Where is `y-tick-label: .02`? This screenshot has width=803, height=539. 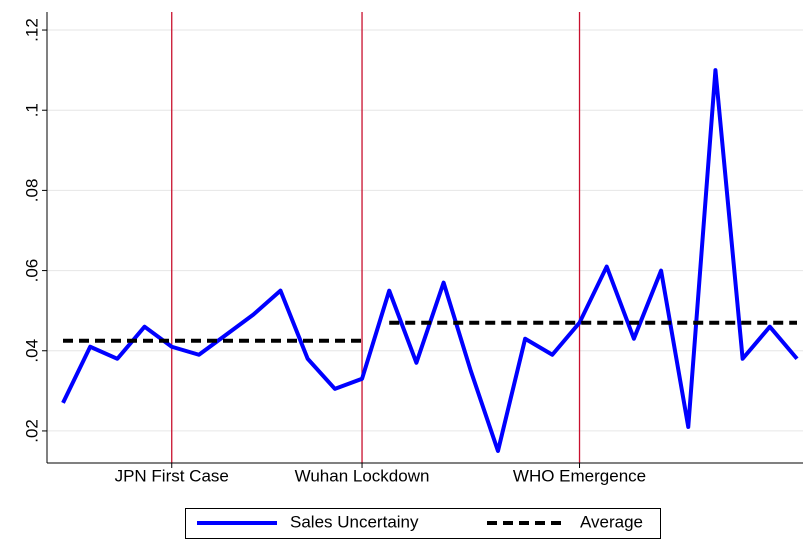
y-tick-label: .02 is located at coordinates (31, 431).